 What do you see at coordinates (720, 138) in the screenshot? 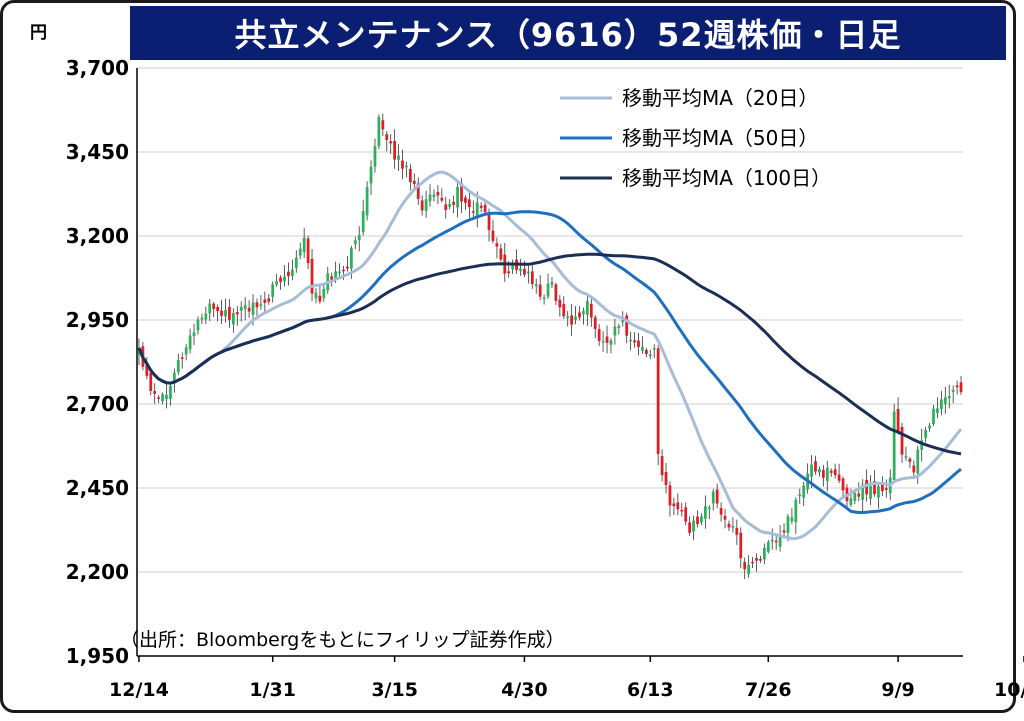
I see `legend-label: 移動平均MA（50日）` at bounding box center [720, 138].